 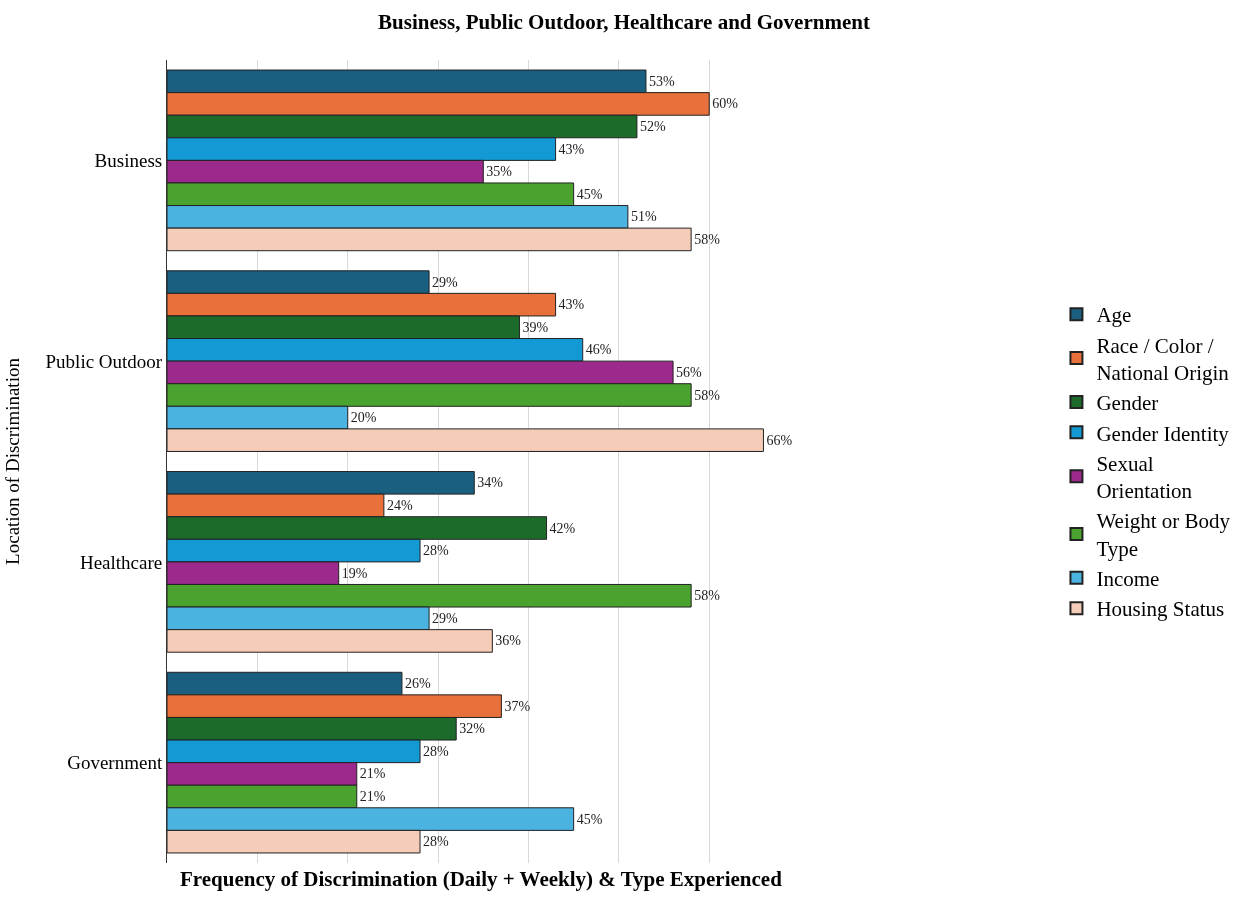 What do you see at coordinates (1160, 609) in the screenshot?
I see `legend-label: Housing Status` at bounding box center [1160, 609].